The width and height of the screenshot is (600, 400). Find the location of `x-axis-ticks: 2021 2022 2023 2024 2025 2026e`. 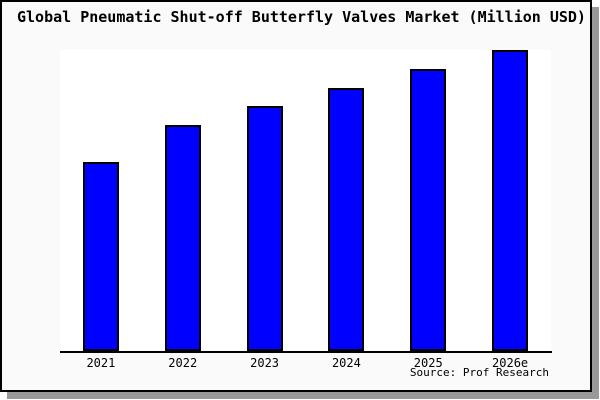

x-axis-ticks: 2021 2022 2023 2024 2025 2026e is located at coordinates (305, 363).